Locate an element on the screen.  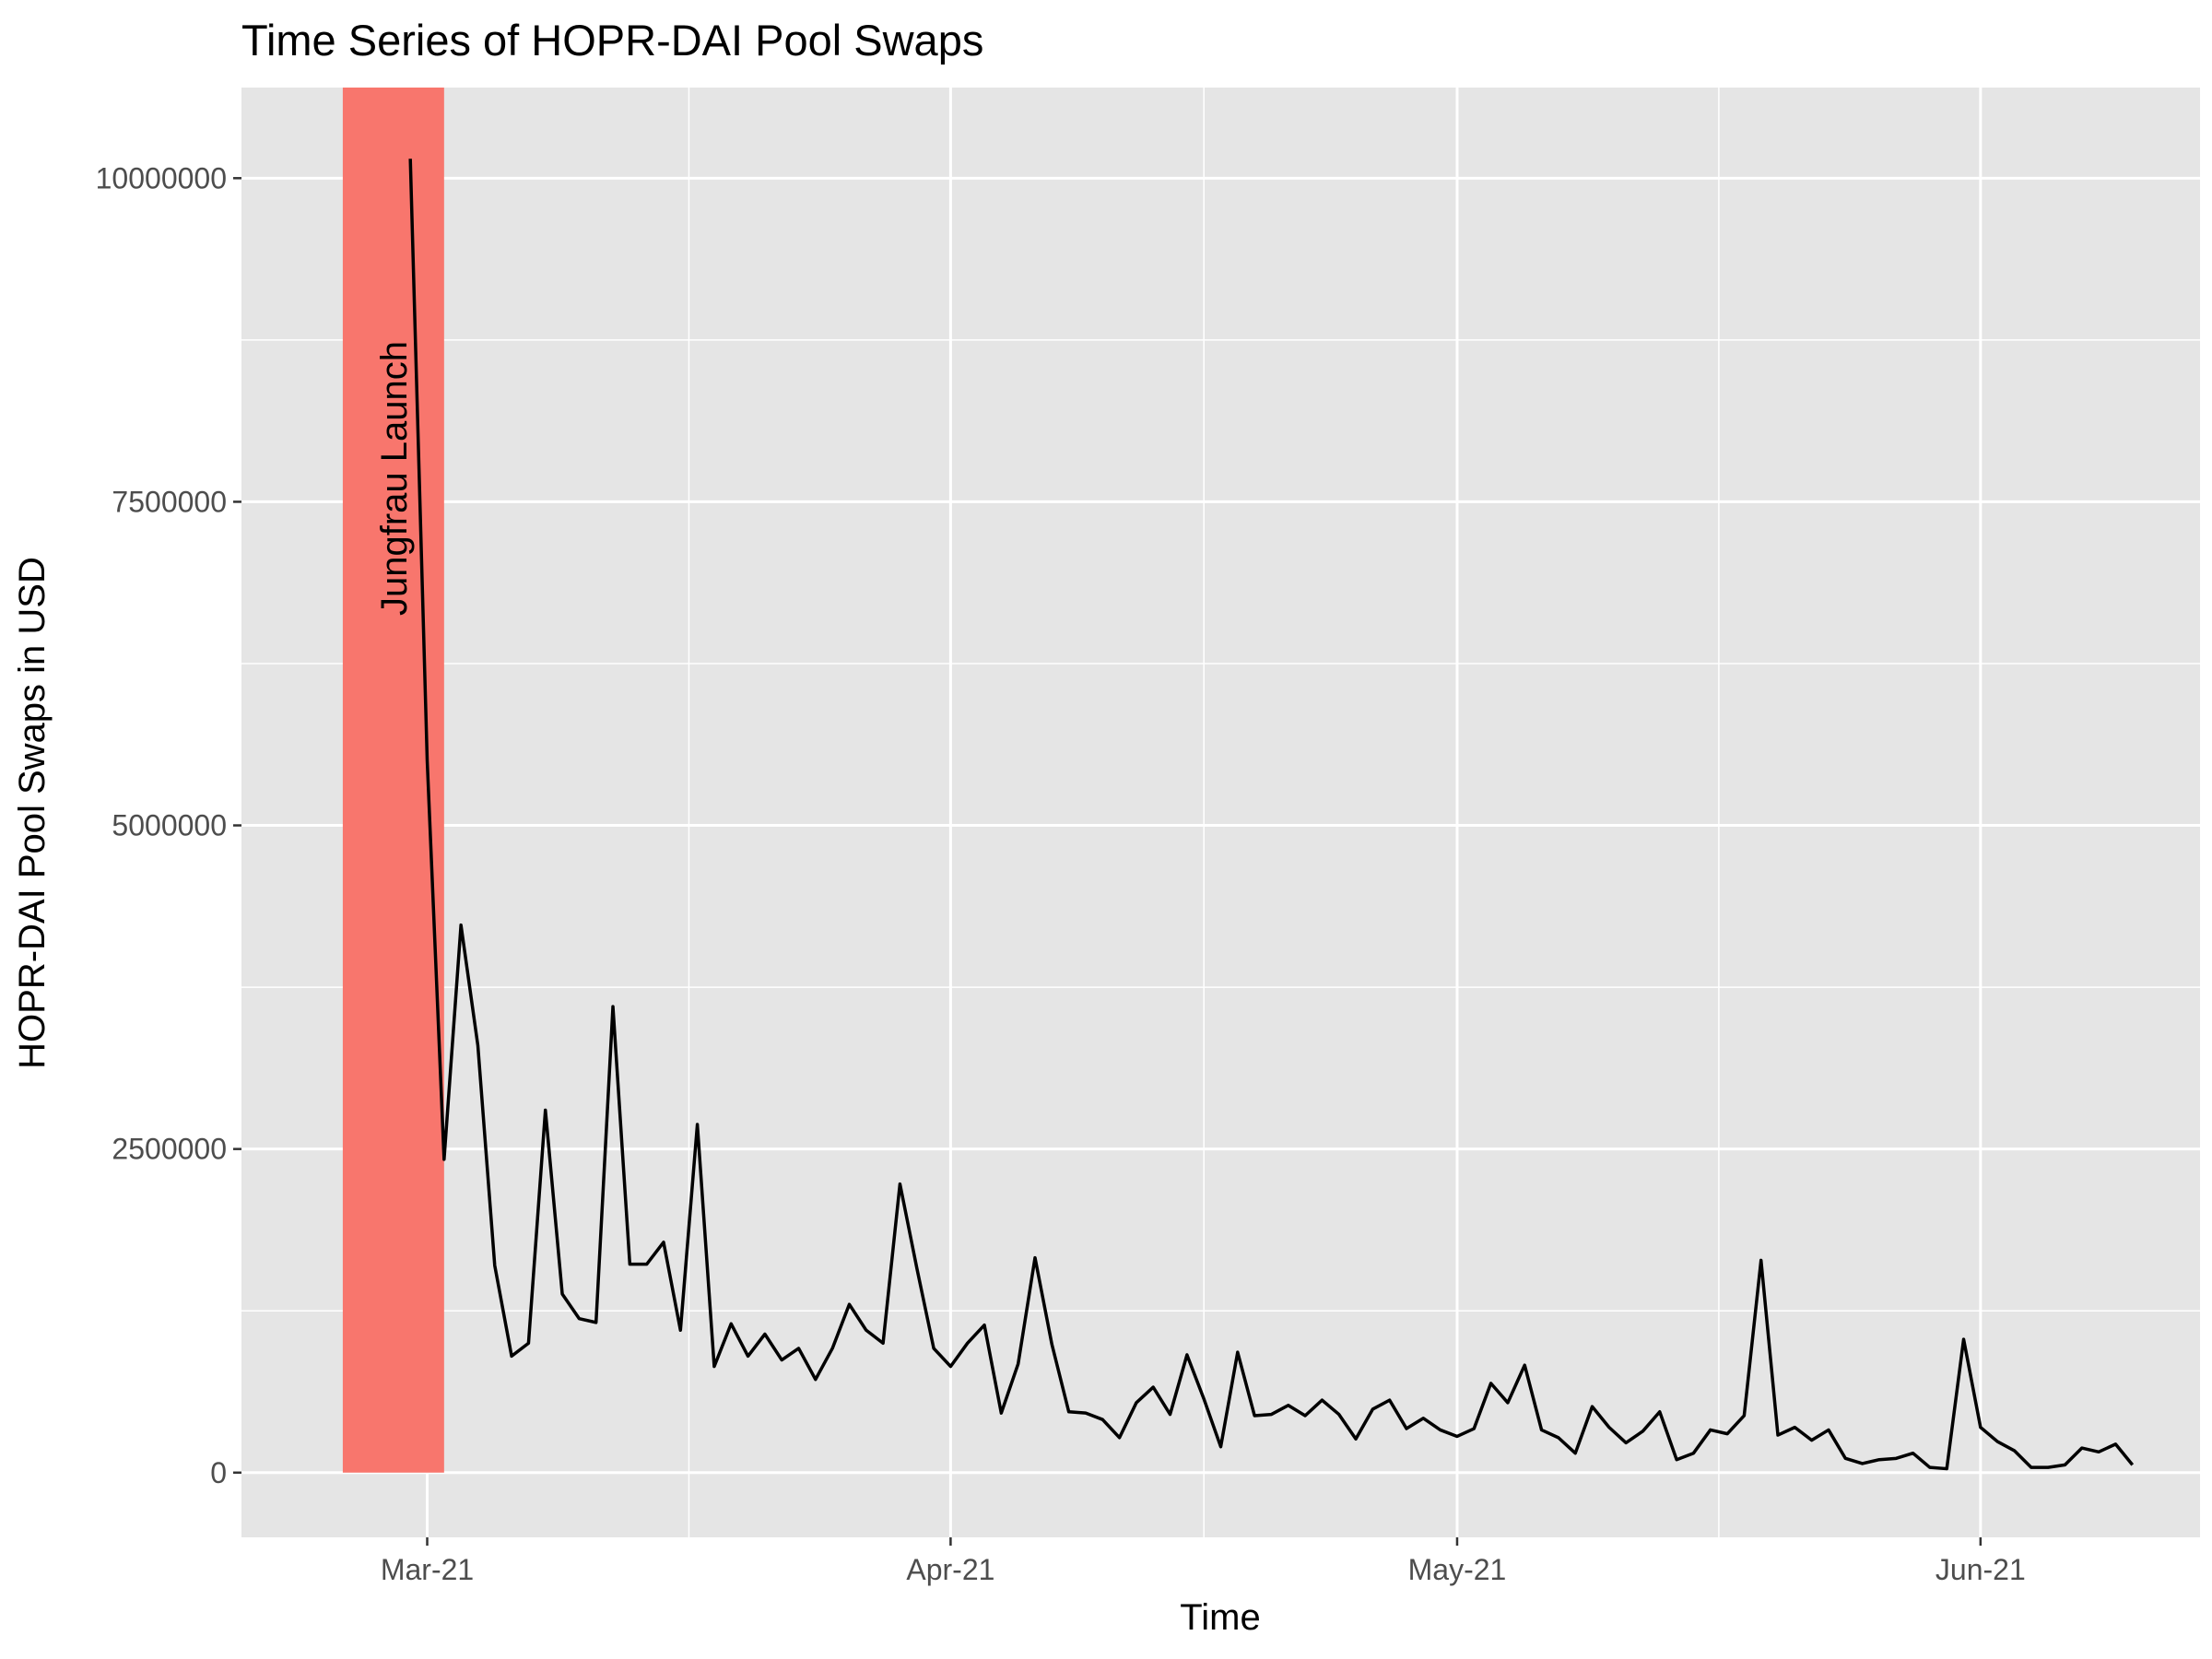
x-tick-label: Jun-21 is located at coordinates (1981, 1569).